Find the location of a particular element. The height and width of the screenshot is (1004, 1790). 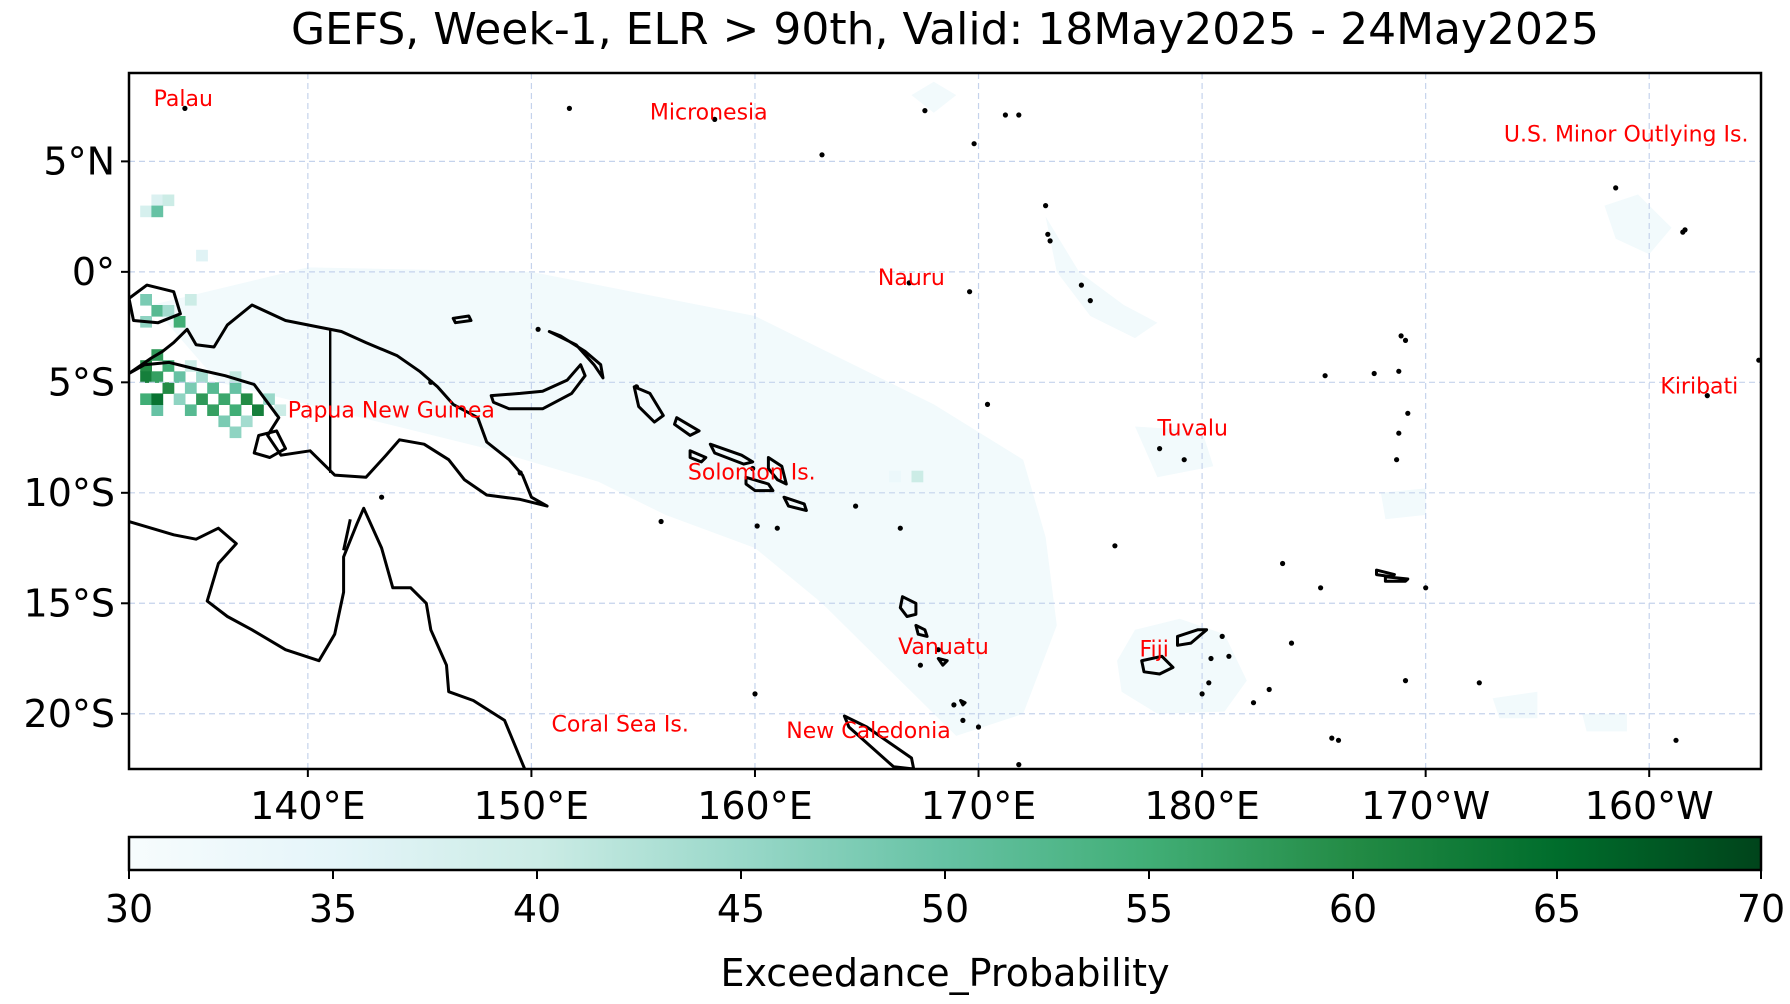

colorbar-tick-label: 45 is located at coordinates (741, 909).